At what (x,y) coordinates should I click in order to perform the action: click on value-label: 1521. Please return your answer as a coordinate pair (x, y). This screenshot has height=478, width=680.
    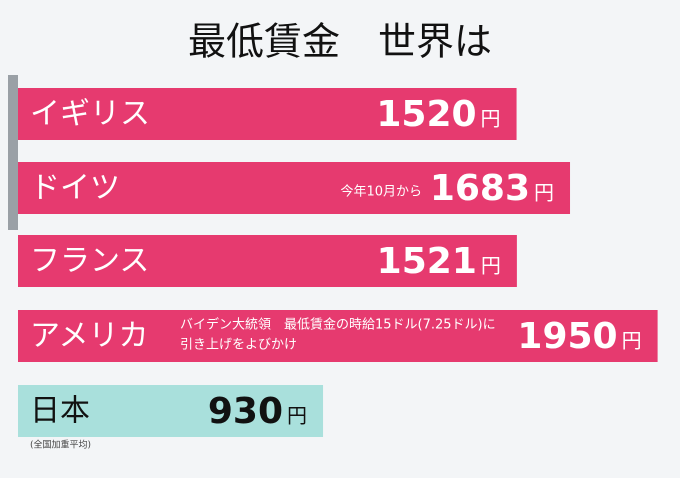
    Looking at the image, I should click on (427, 261).